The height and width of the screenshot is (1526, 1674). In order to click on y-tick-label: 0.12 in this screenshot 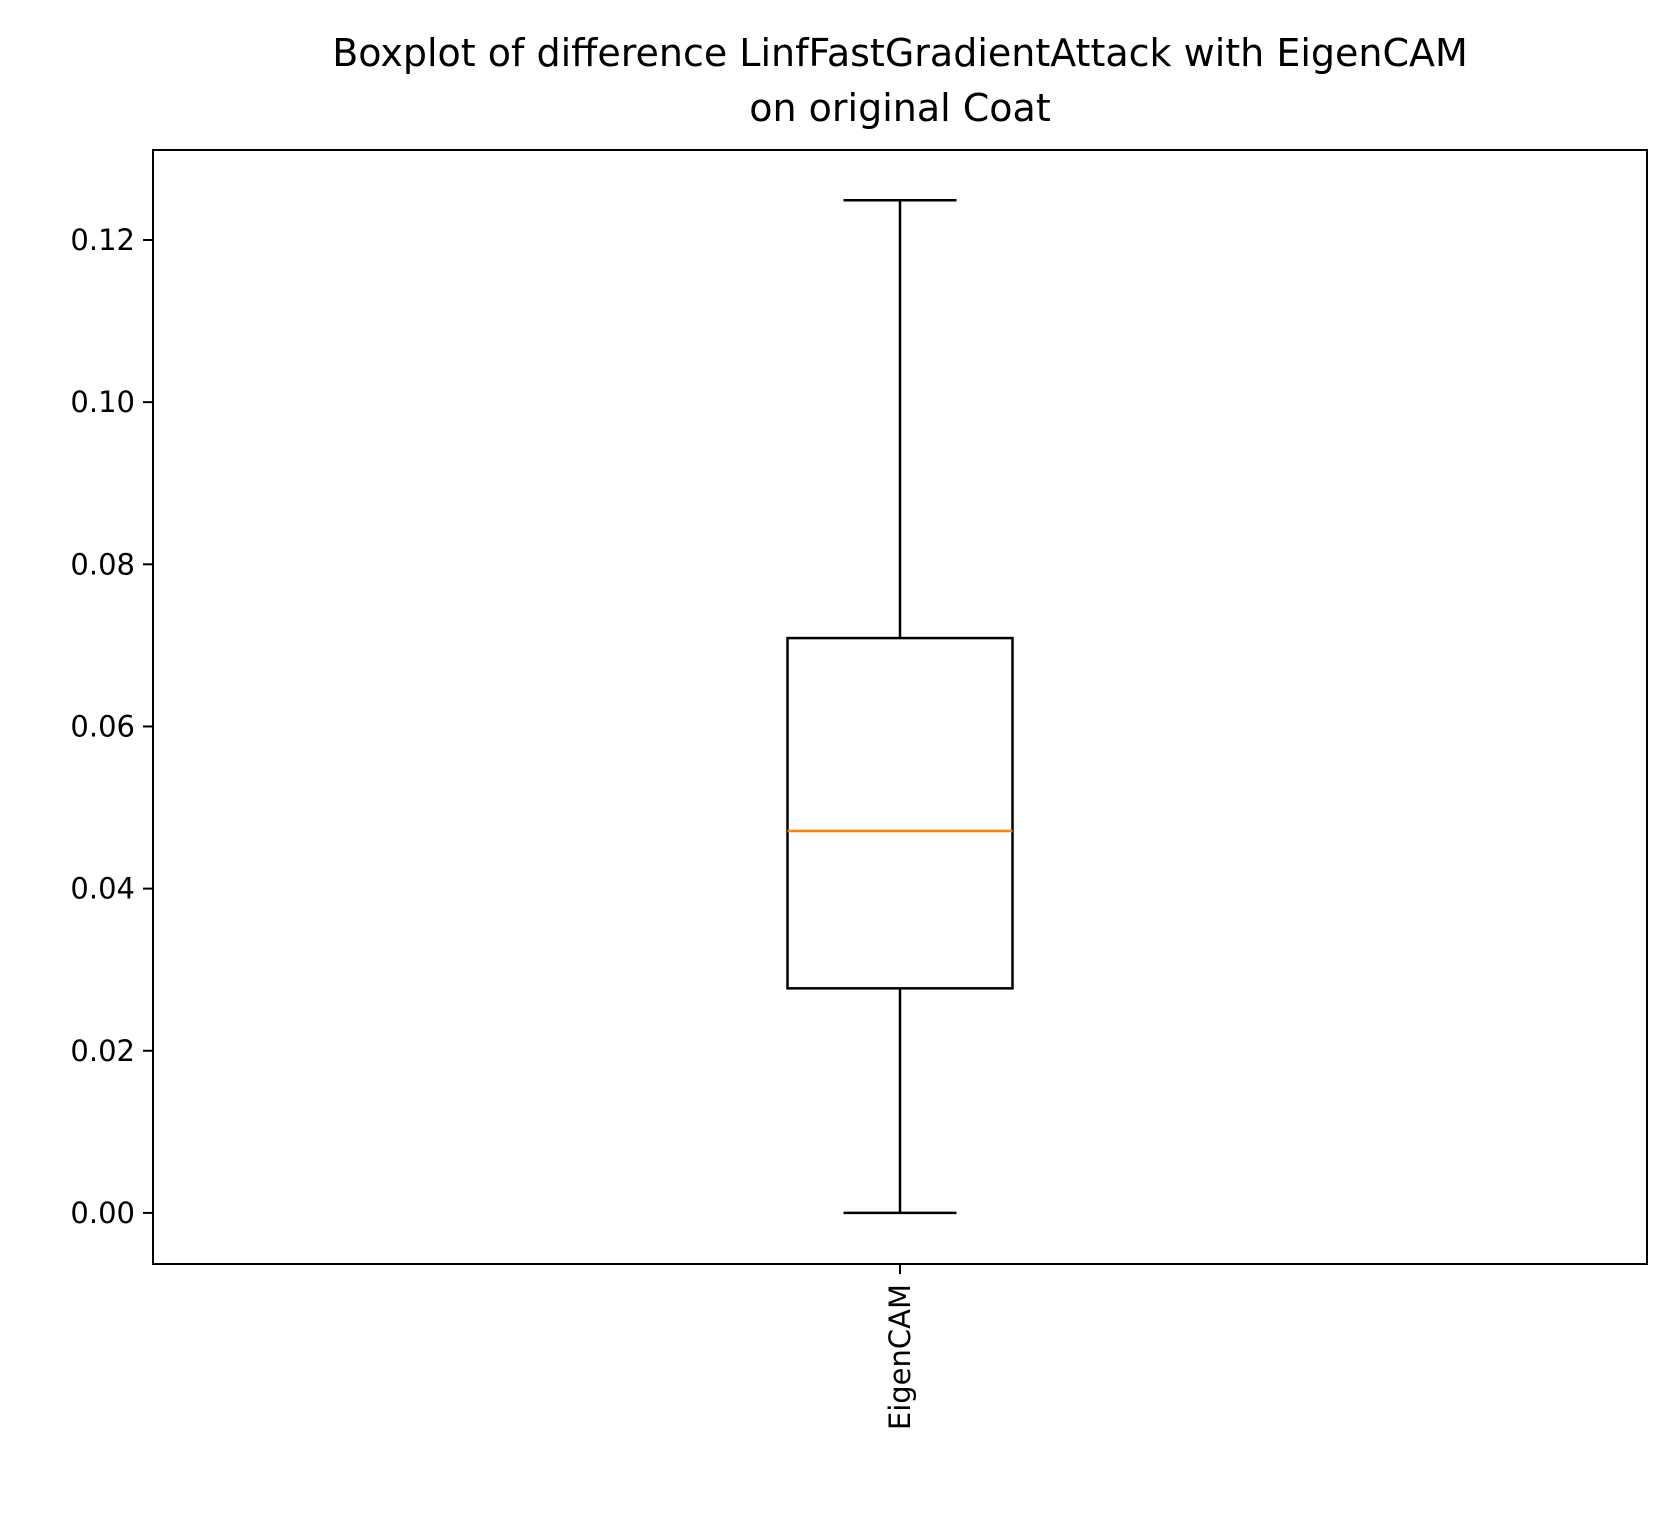, I will do `click(102, 240)`.